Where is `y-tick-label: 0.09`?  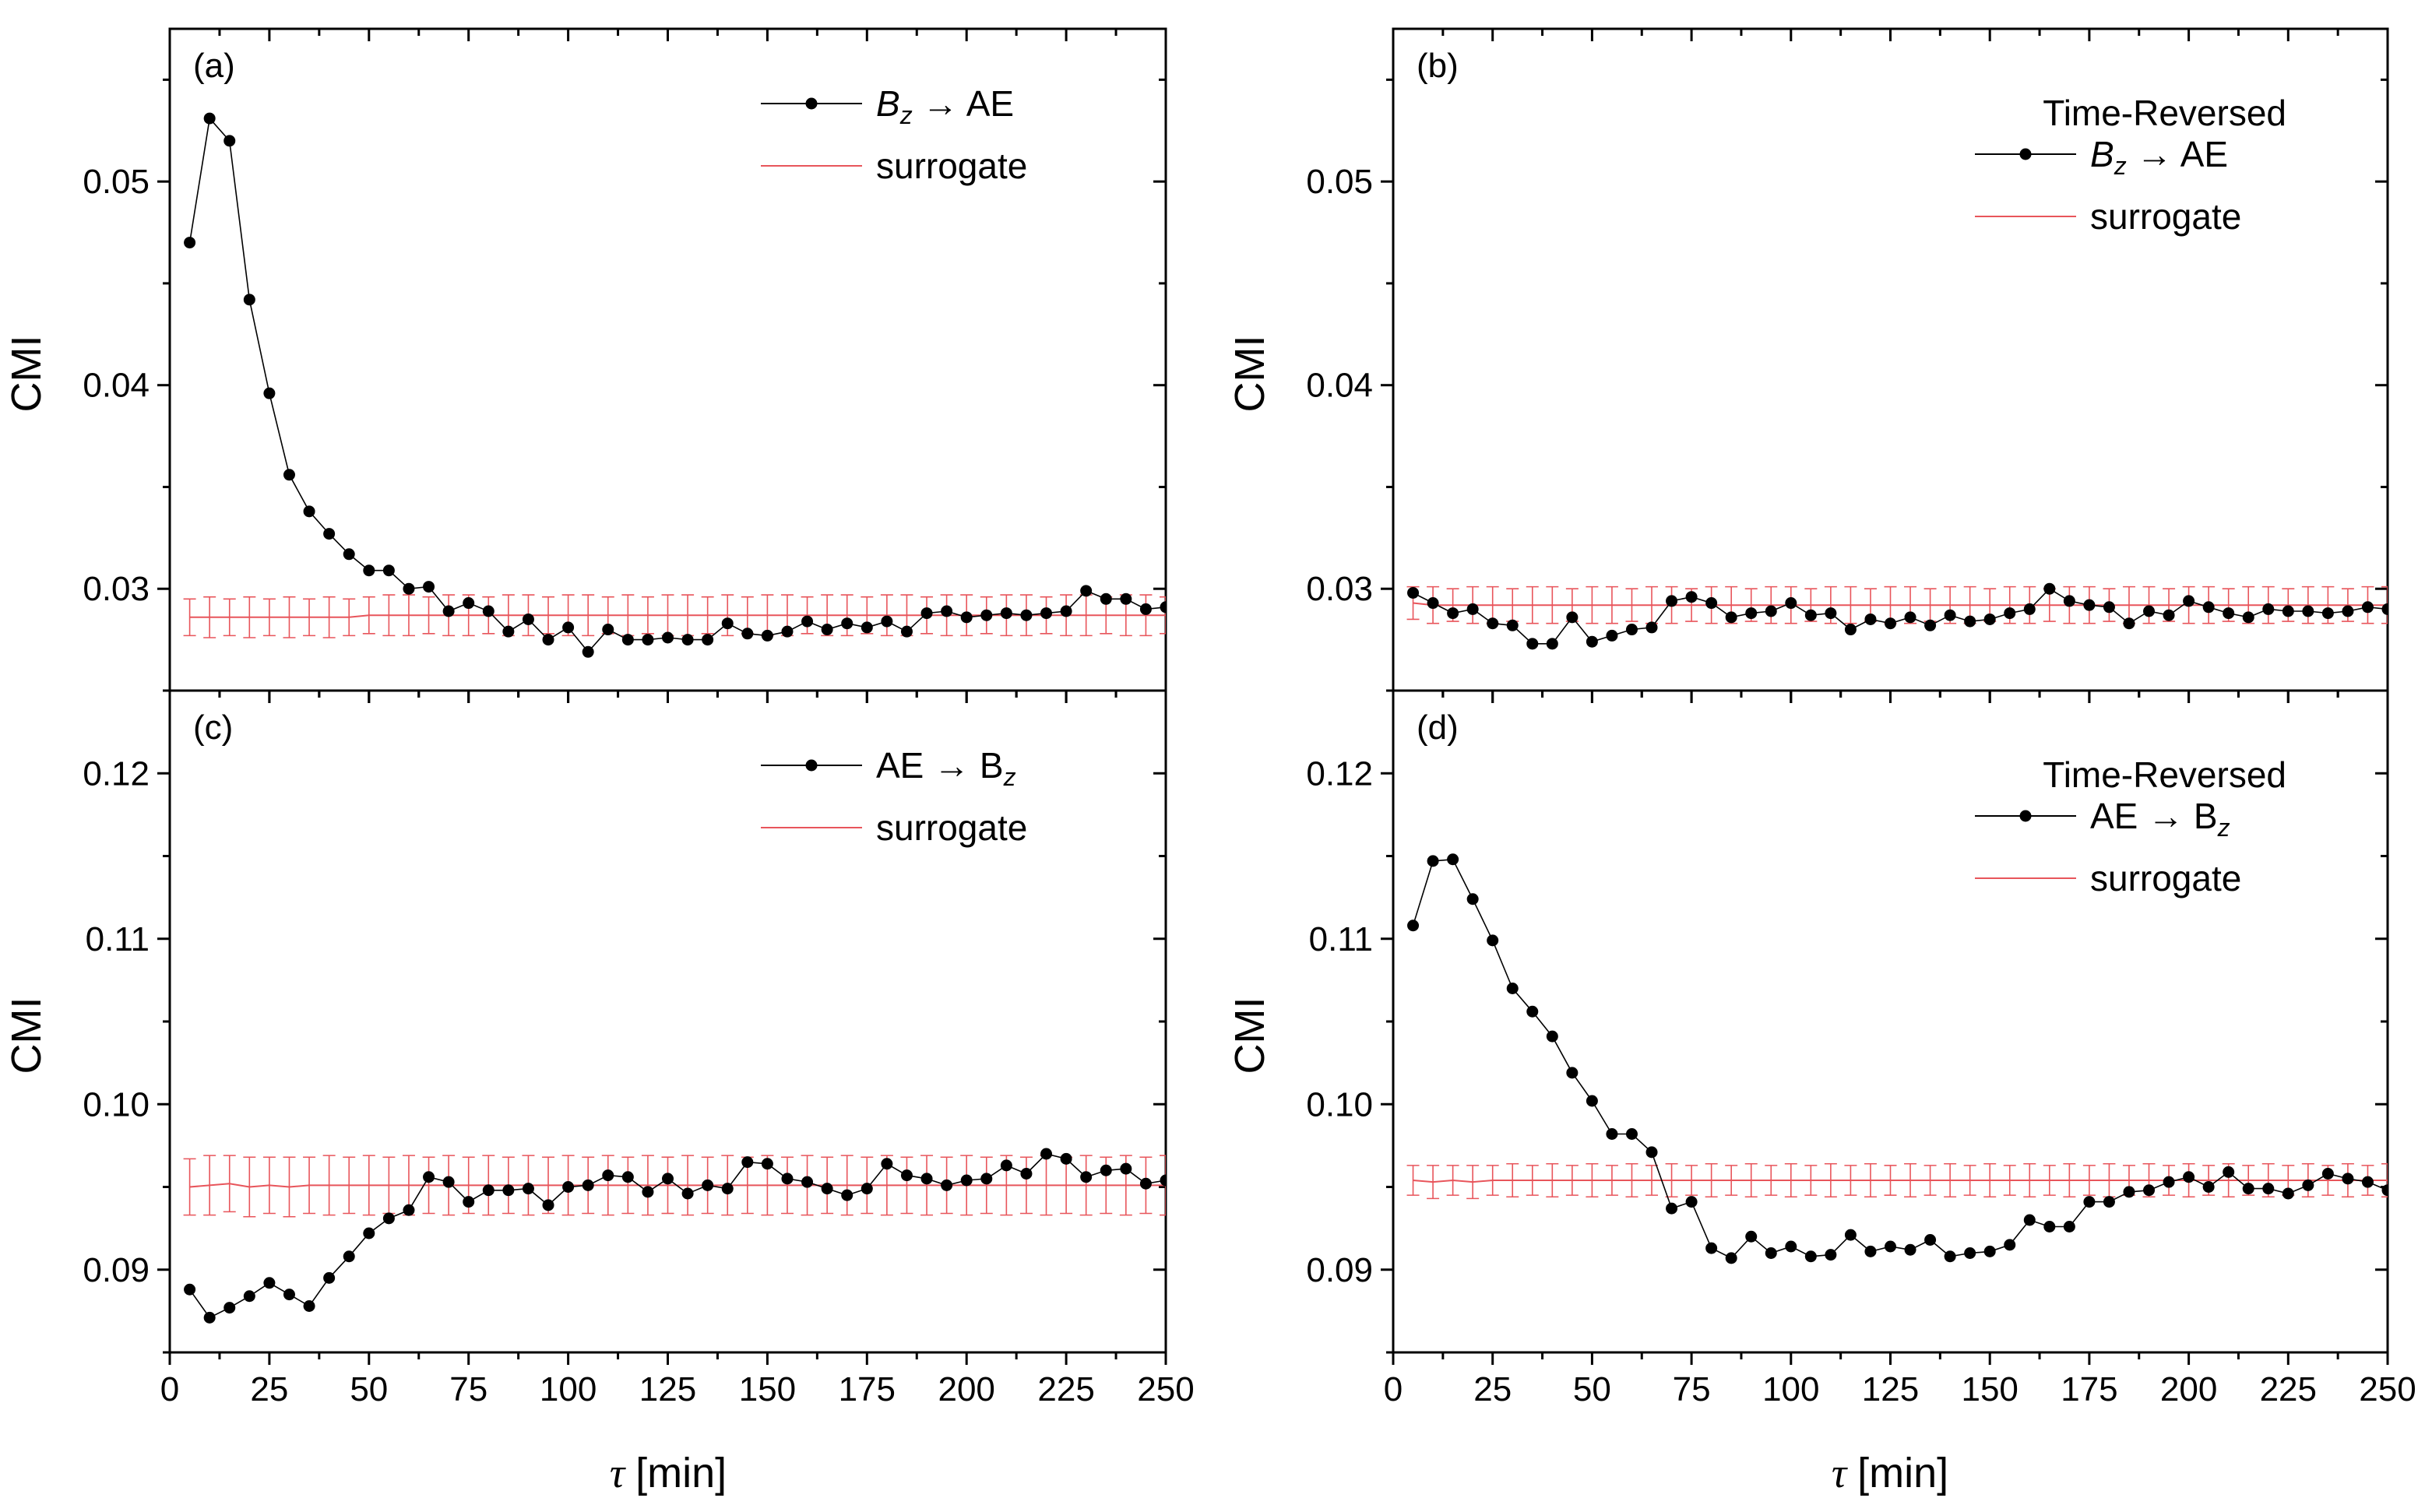 y-tick-label: 0.09 is located at coordinates (117, 1270).